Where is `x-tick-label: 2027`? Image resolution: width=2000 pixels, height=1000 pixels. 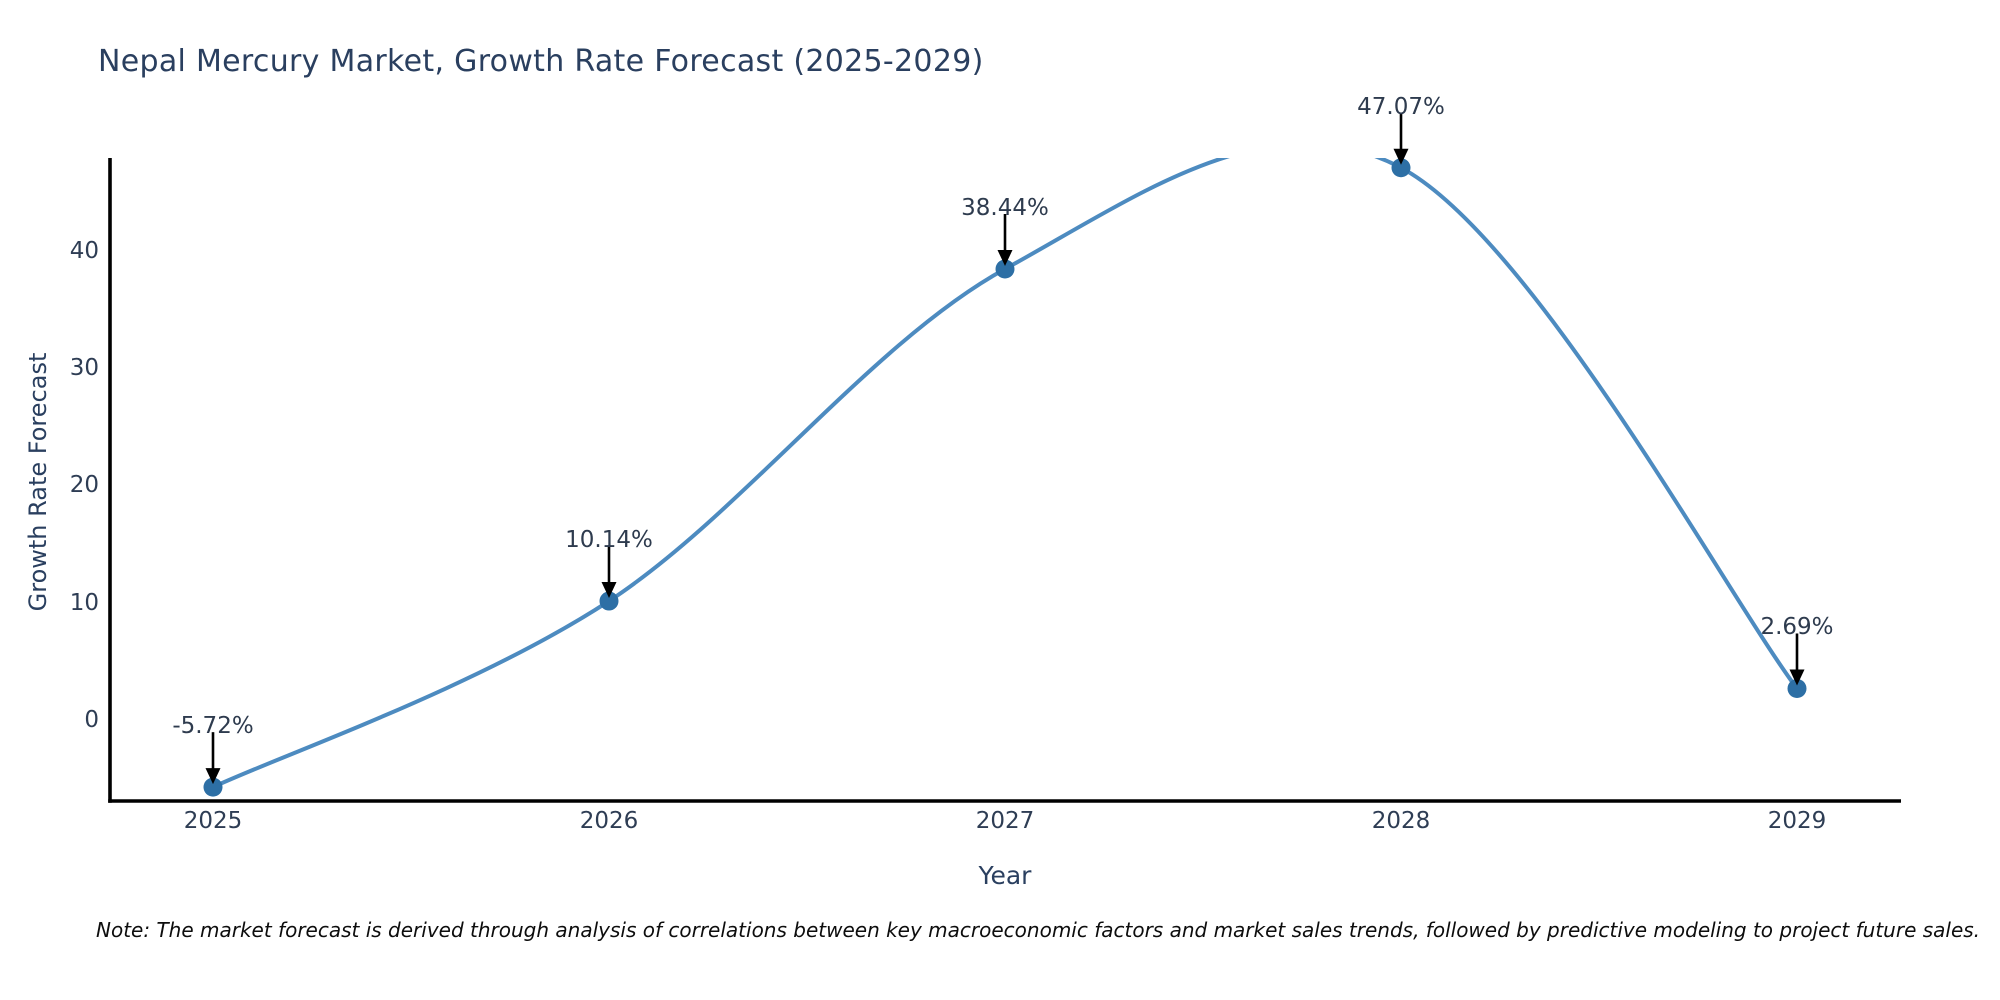
x-tick-label: 2027 is located at coordinates (1005, 821).